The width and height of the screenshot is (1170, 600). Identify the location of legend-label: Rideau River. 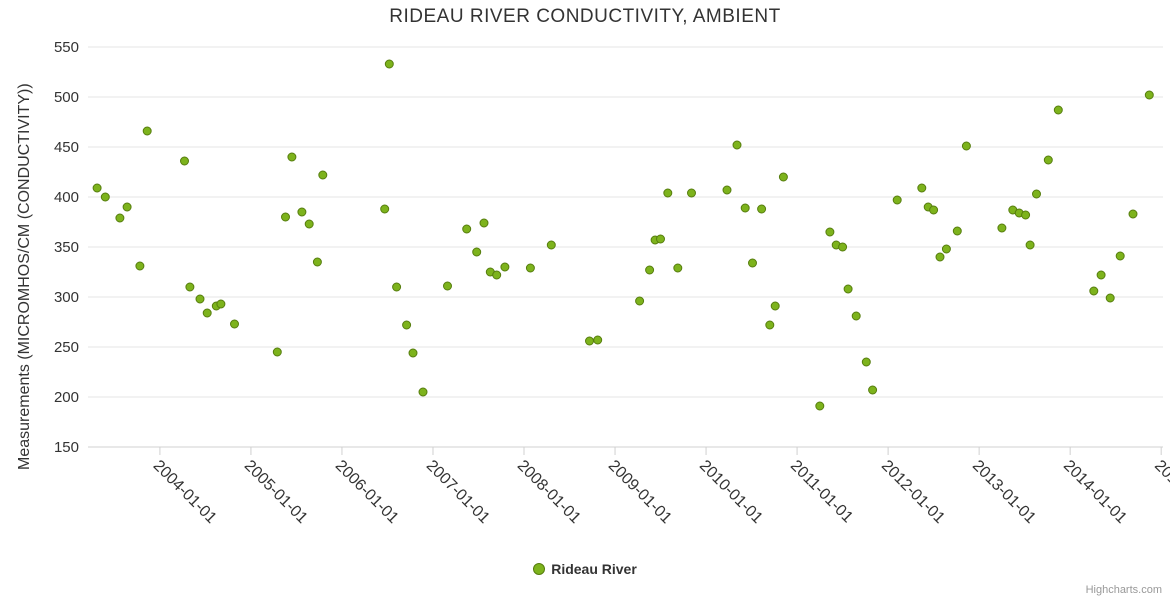
(594, 569).